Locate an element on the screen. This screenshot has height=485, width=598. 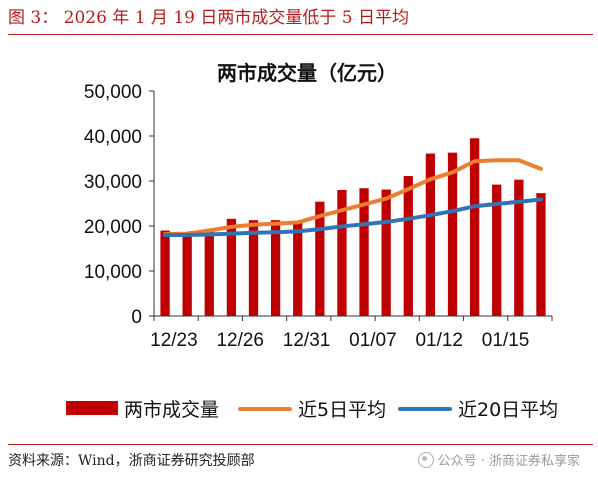
y-axis: 0 10,000 20,000 30,000 40,000 50,000 is located at coordinates (119, 205).